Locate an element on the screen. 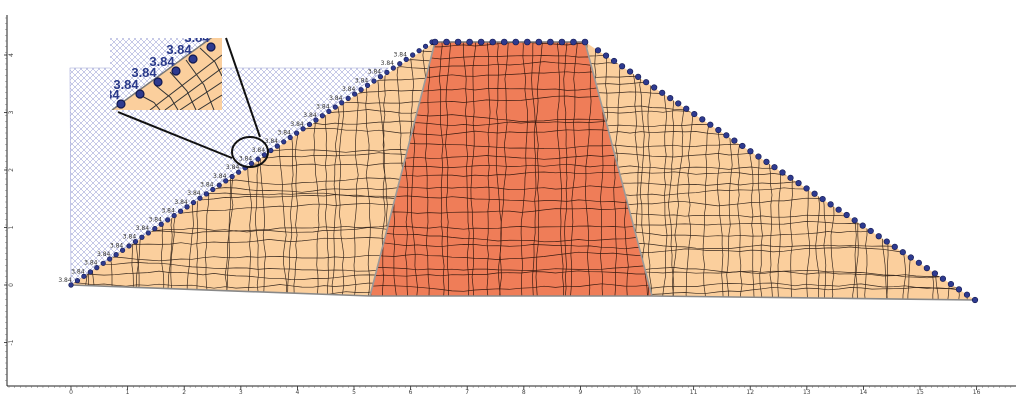  y-tick-label: -1 is located at coordinates (11, 342).